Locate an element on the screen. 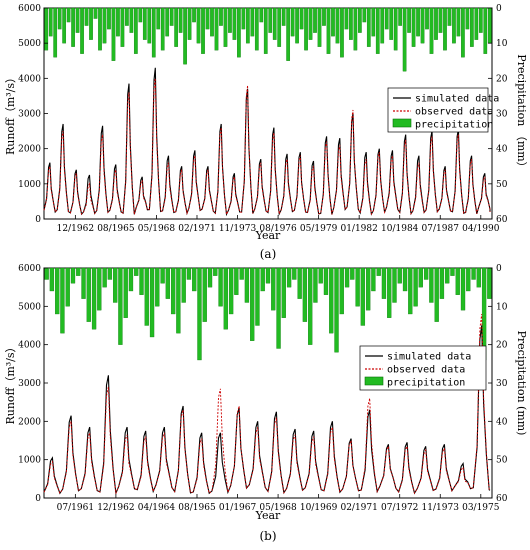 This screenshot has height=550, width=530. x-tick-label: 08/1965 is located at coordinates (116, 229).